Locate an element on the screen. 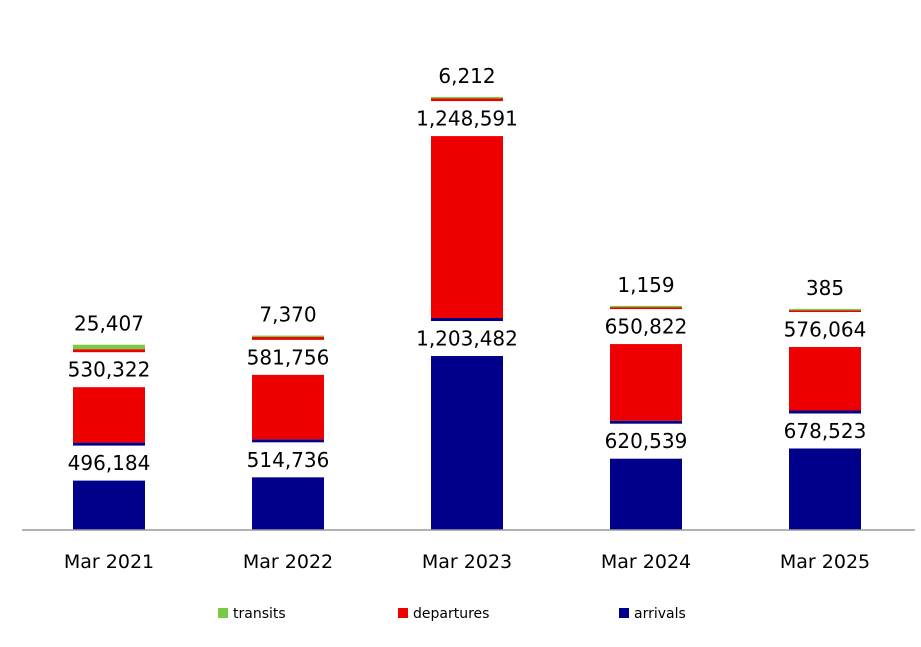 This screenshot has height=647, width=921. data-label-departures-mar-2022: 581,756 is located at coordinates (288, 357).